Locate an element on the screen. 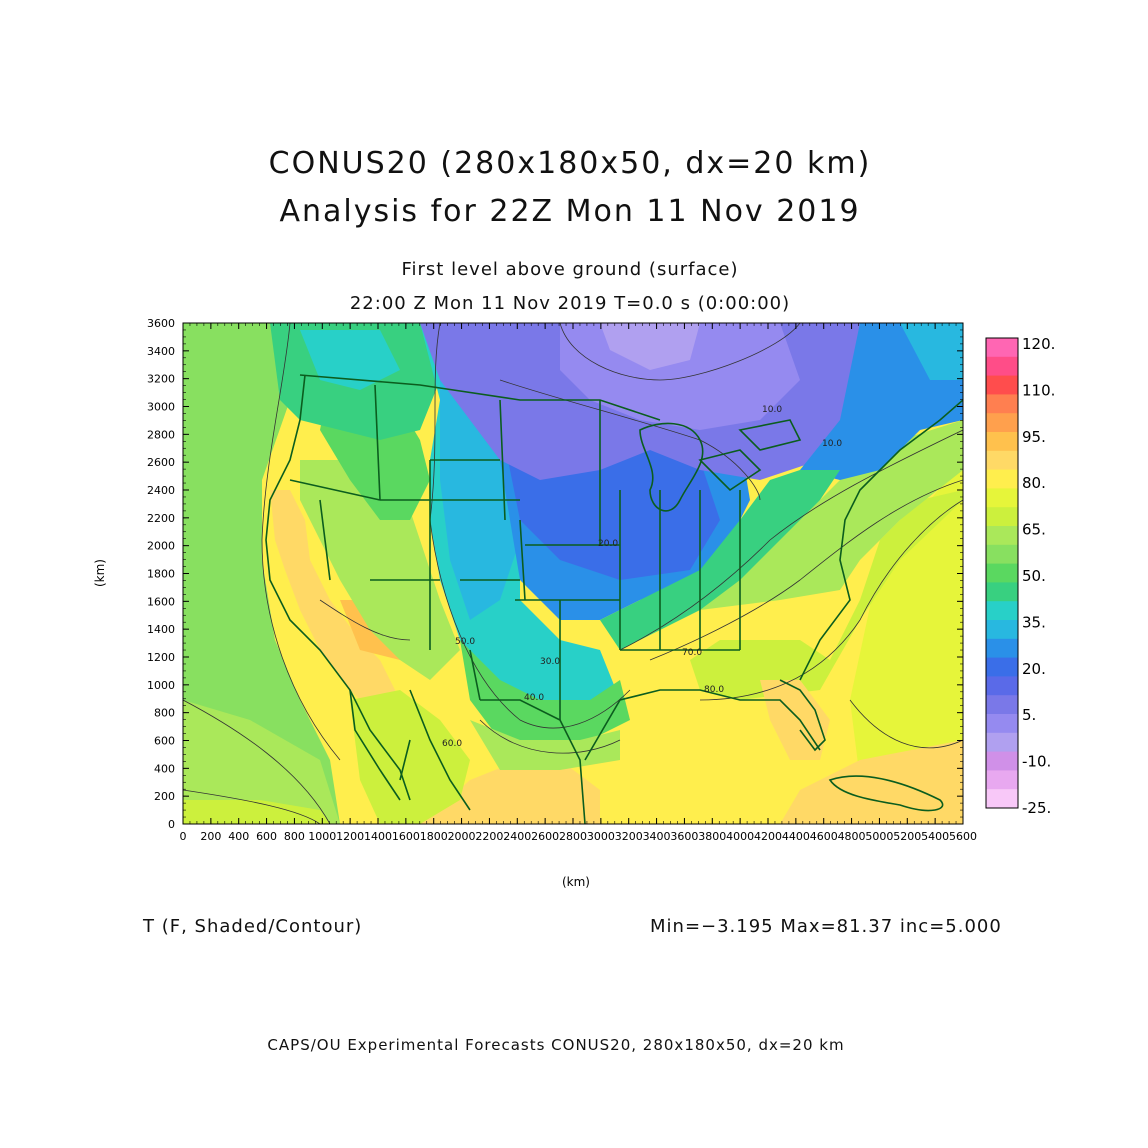  y-tick-label: 2200 is located at coordinates (161, 518).